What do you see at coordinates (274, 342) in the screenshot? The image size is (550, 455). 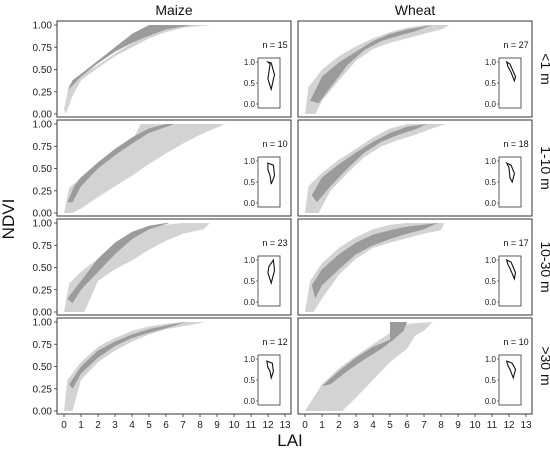 I see `sample-size-label: n = 12` at bounding box center [274, 342].